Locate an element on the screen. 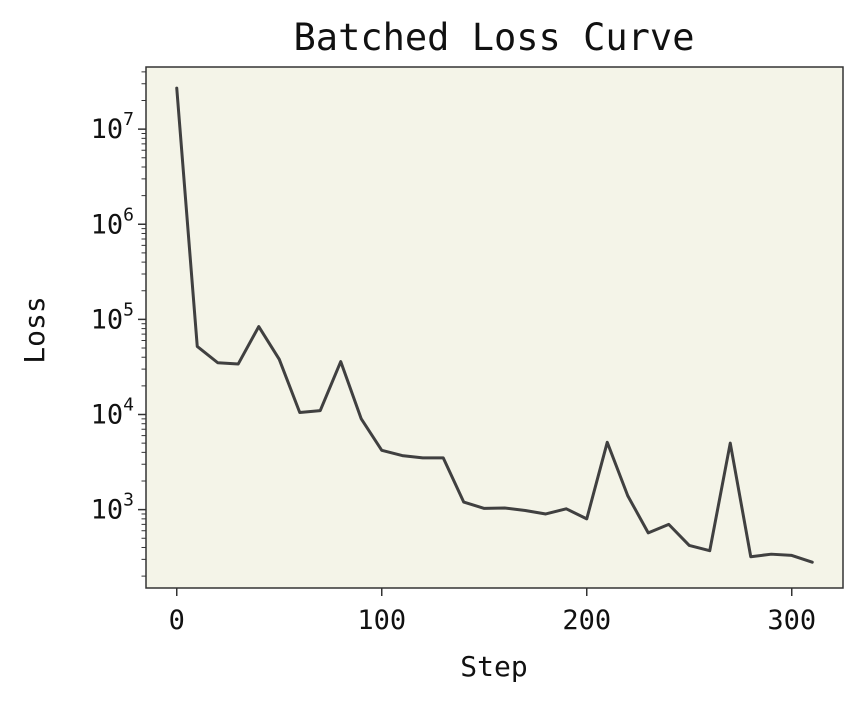  x-tick-label: 200 is located at coordinates (586, 620).